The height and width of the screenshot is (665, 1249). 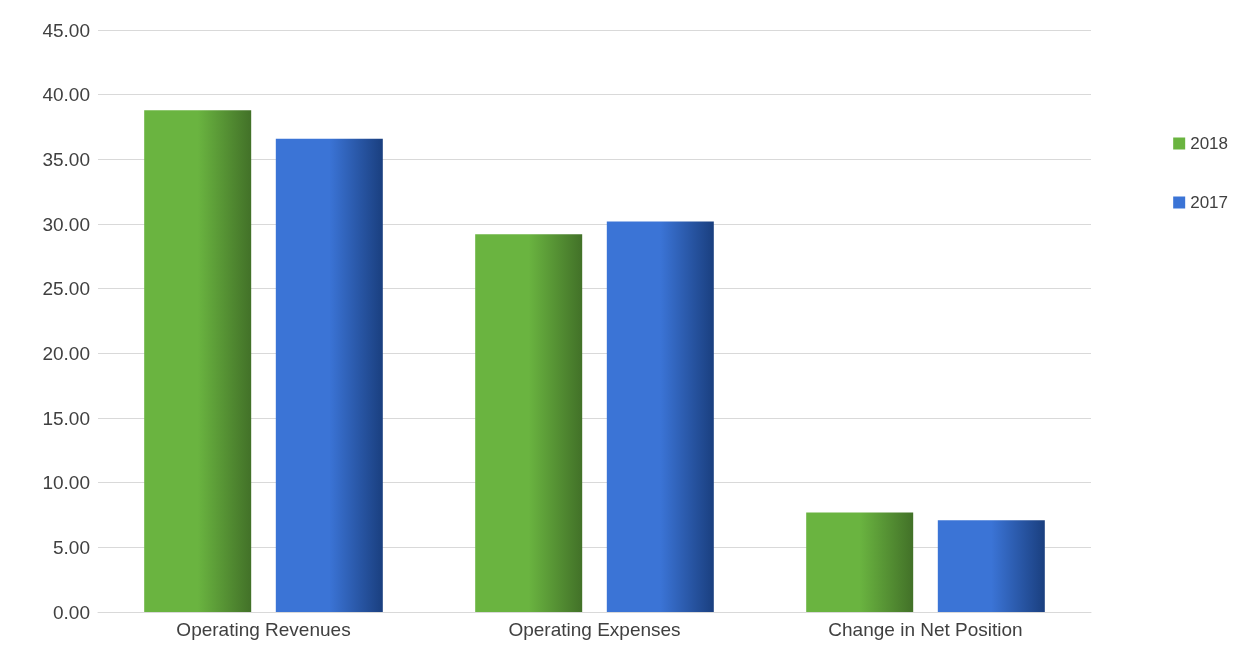 What do you see at coordinates (594, 629) in the screenshot?
I see `x-tick-label: Operating Expenses` at bounding box center [594, 629].